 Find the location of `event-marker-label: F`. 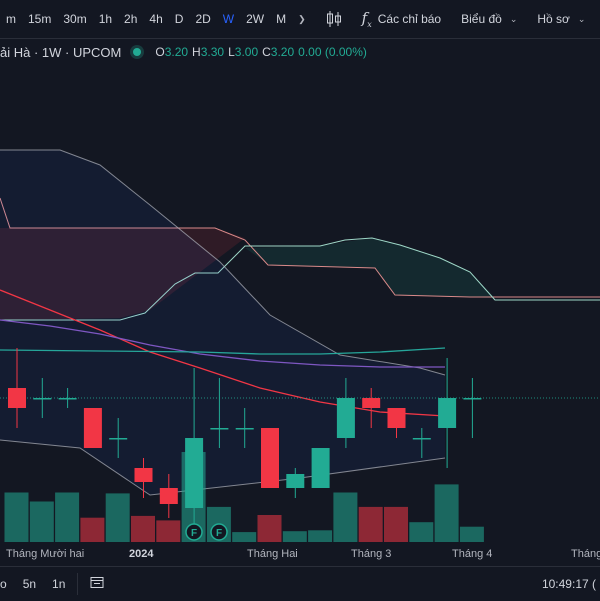

event-marker-label: F is located at coordinates (194, 533).